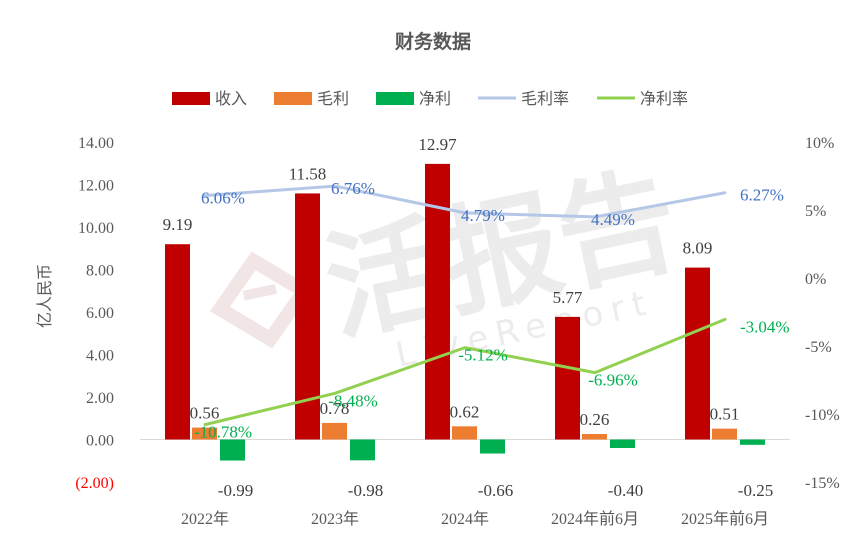 This screenshot has height=546, width=867. Describe the element at coordinates (755, 490) in the screenshot. I see `data-label-net-profit: -0.25` at that location.